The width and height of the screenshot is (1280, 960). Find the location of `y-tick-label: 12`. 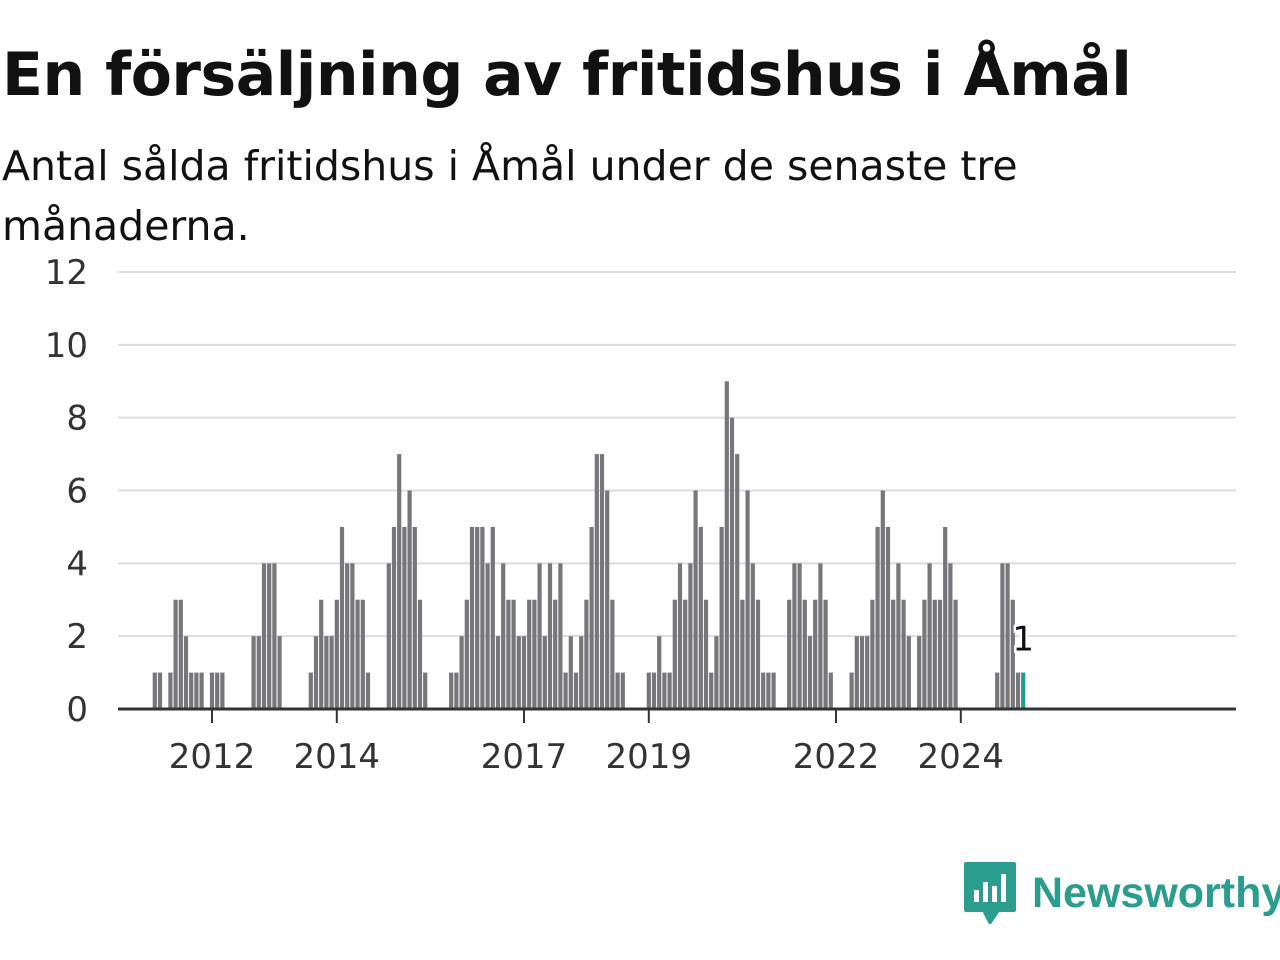

y-tick-label: 12 is located at coordinates (66, 273).